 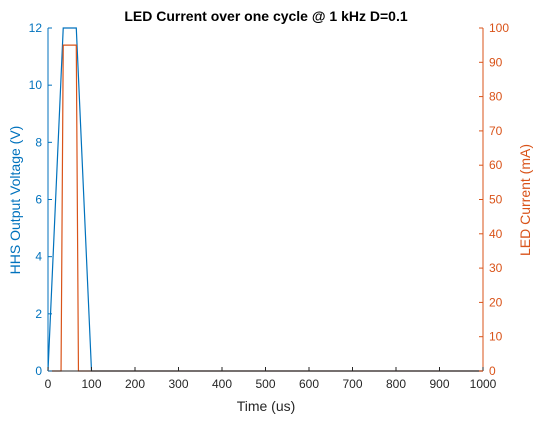 I want to click on x-tick-label: 500, so click(x=265, y=384).